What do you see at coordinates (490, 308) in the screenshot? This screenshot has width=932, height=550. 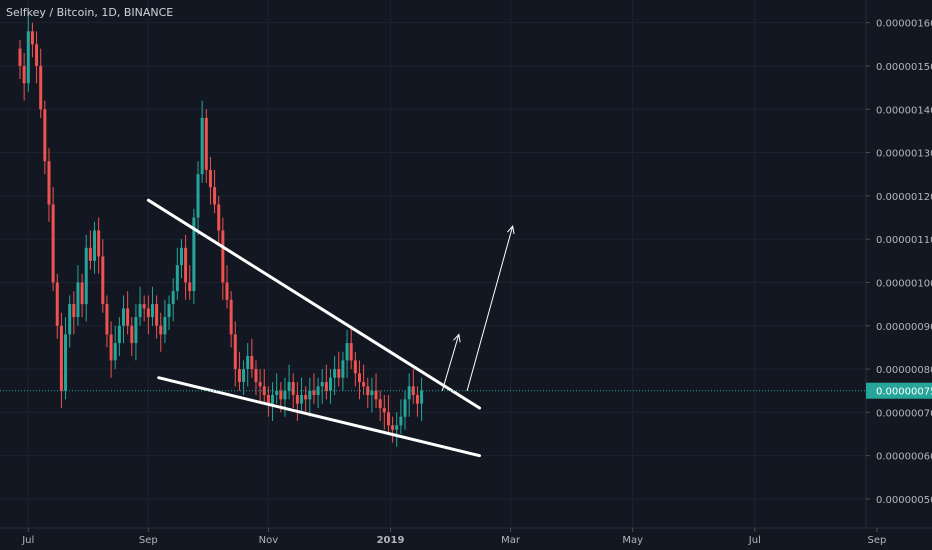 I see `target-arrow-long` at bounding box center [490, 308].